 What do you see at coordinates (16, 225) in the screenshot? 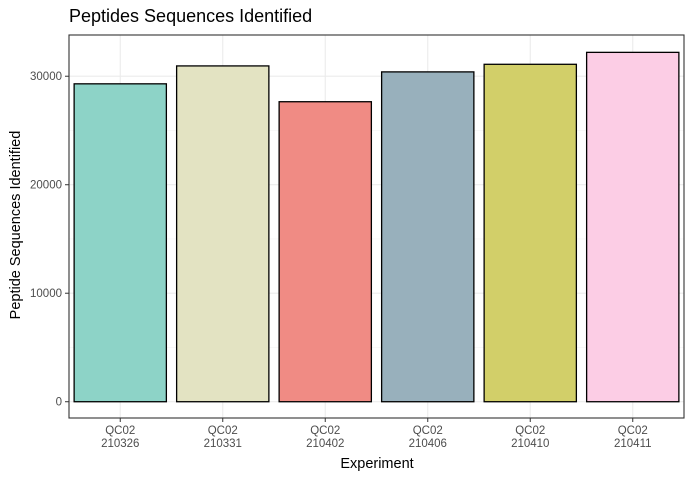
I see `y-axis-title: Peptide Sequences Identified` at bounding box center [16, 225].